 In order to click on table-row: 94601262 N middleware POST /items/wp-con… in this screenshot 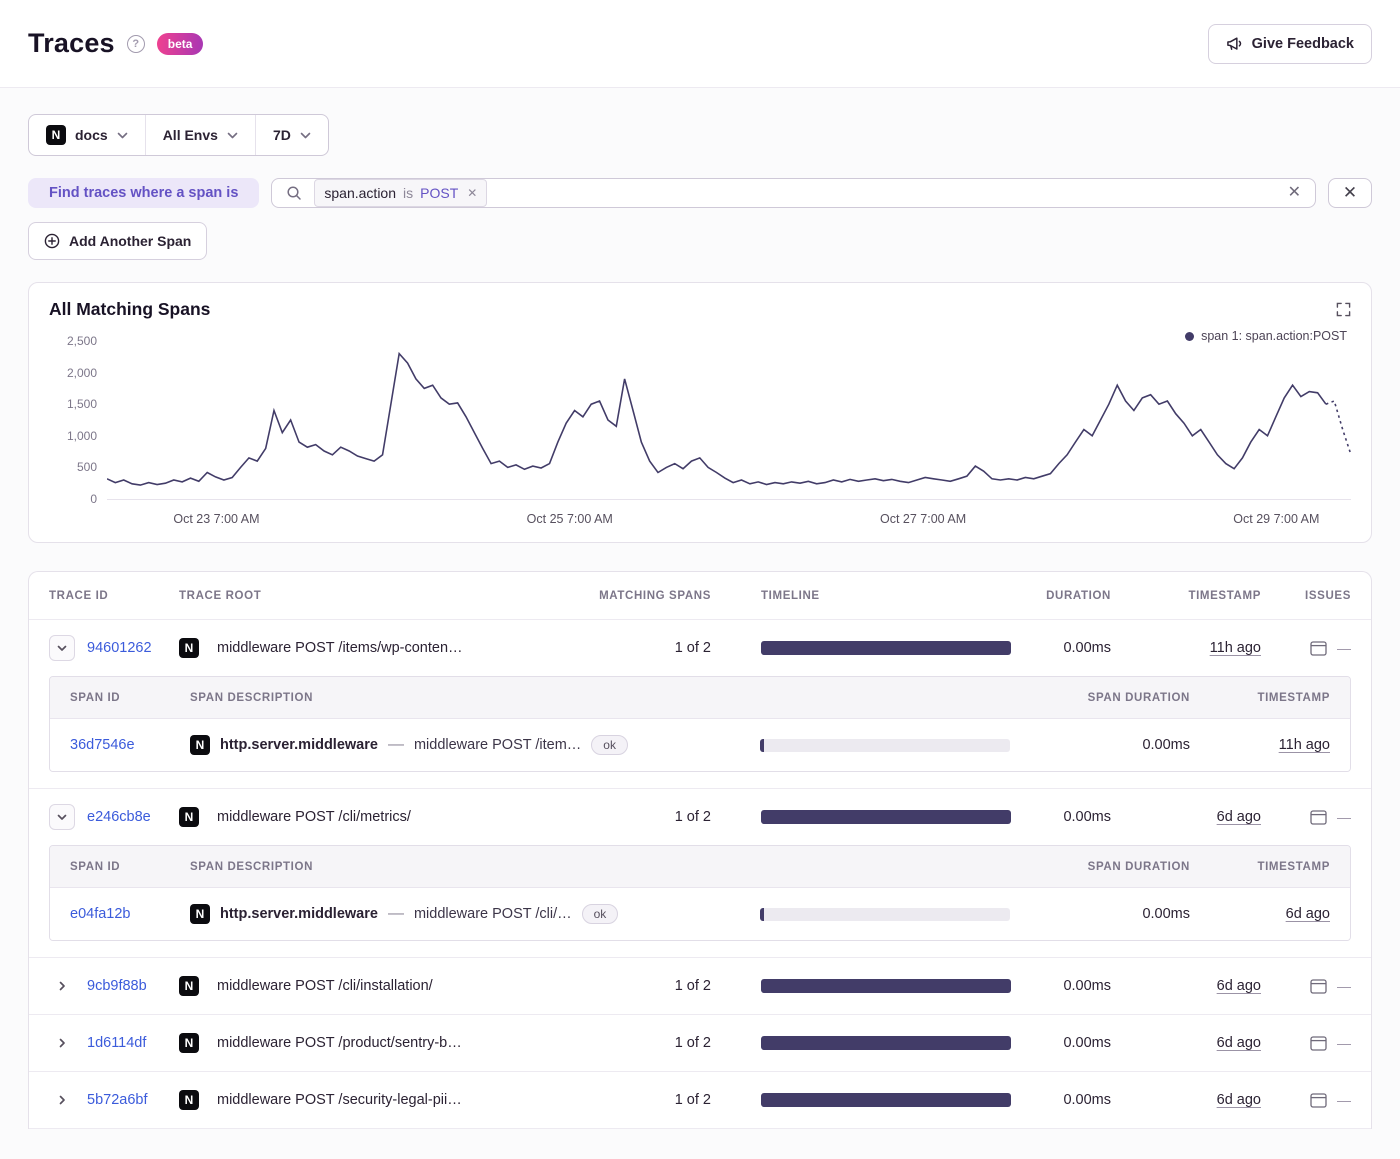, I will do `click(700, 648)`.